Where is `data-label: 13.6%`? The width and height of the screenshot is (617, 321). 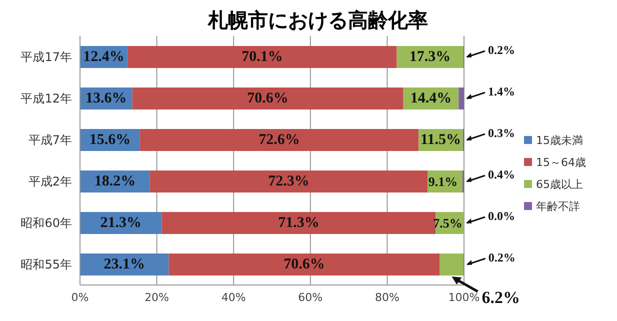
data-label: 13.6% is located at coordinates (106, 98).